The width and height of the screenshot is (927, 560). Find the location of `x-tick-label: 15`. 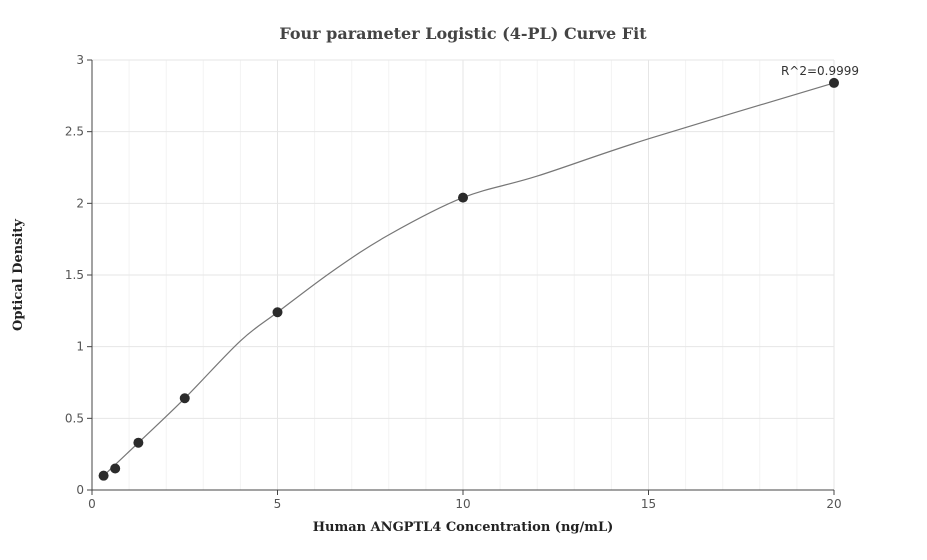

x-tick-label: 15 is located at coordinates (648, 504).